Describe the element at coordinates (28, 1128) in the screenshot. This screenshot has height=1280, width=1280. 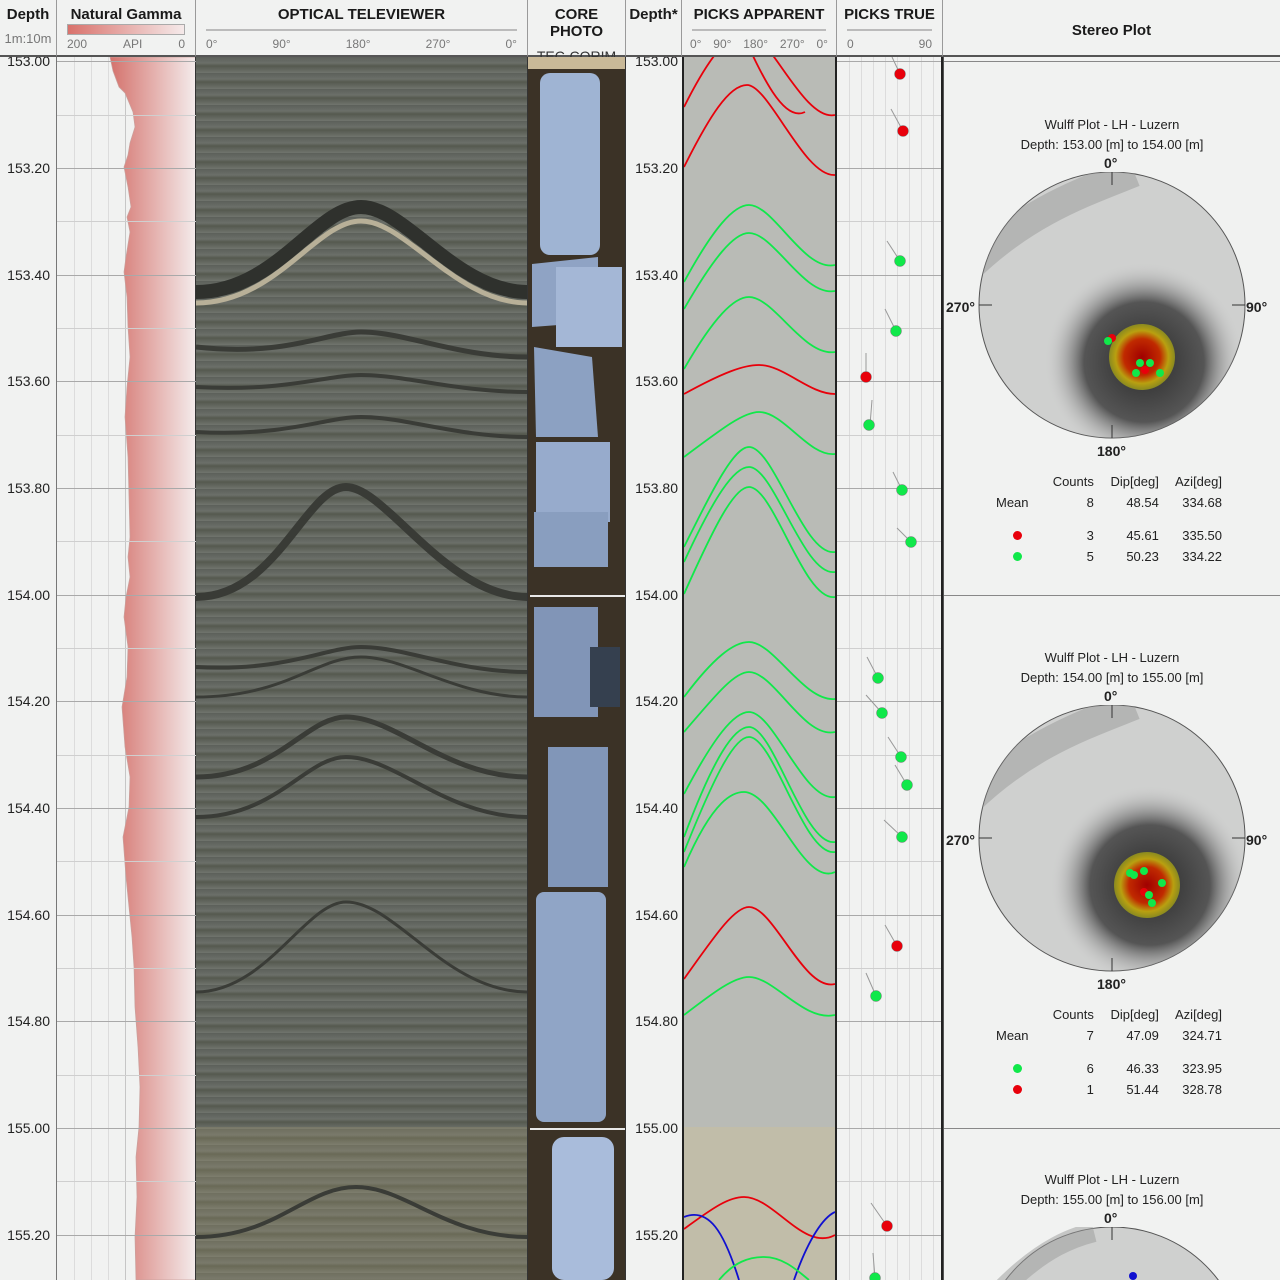
I see `depth-label: 155.00` at that location.